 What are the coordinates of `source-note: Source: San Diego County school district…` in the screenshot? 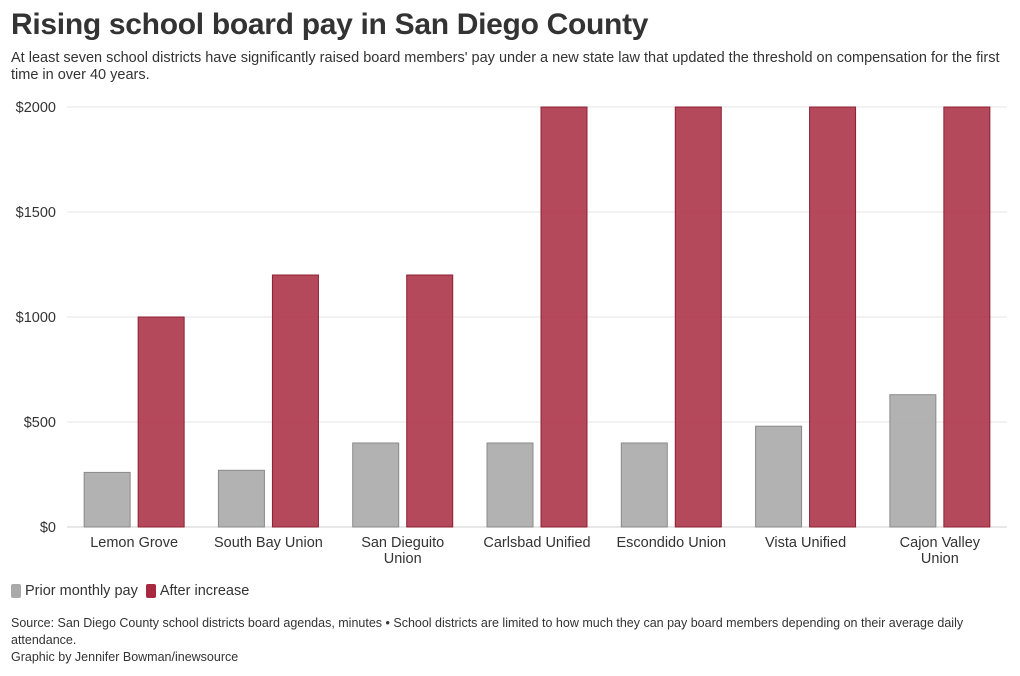 It's located at (487, 631).